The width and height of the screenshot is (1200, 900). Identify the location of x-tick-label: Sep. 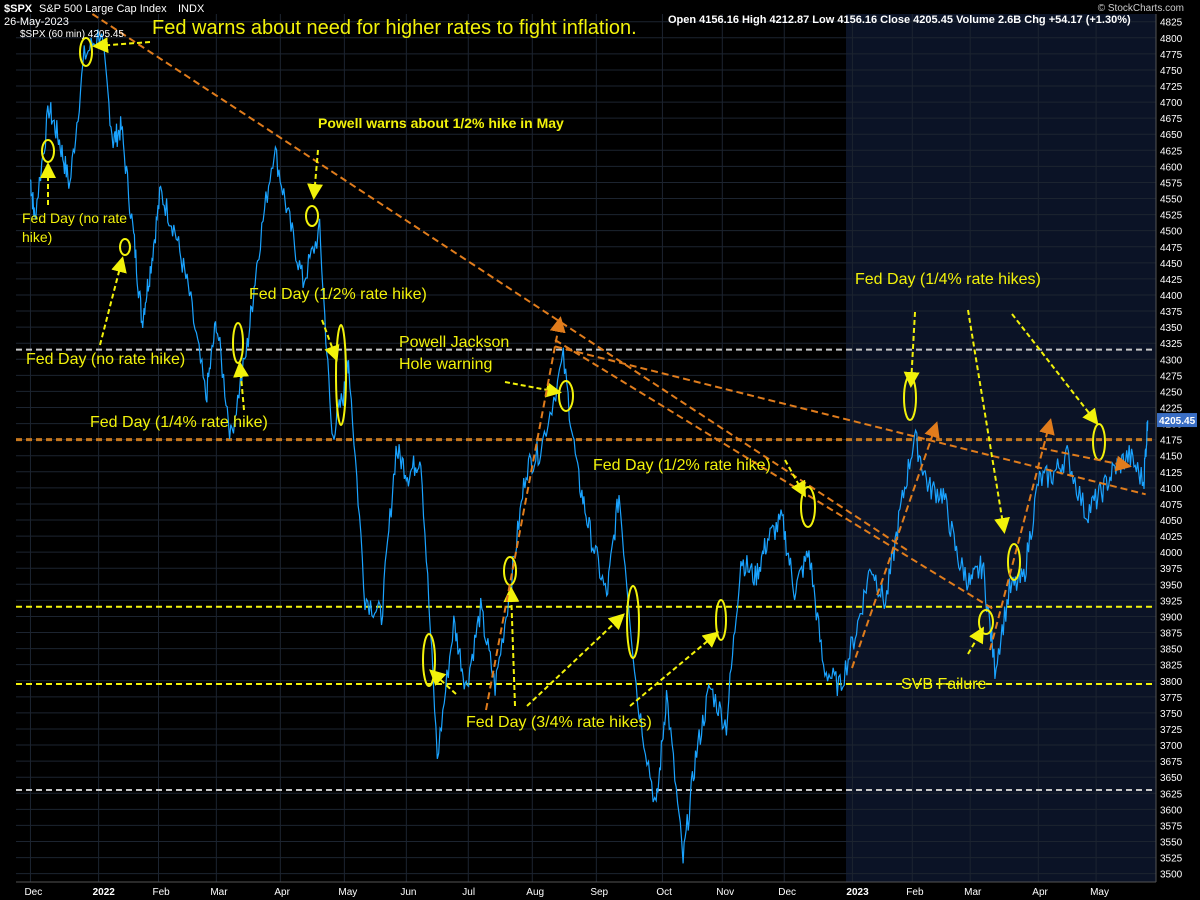
(599, 892).